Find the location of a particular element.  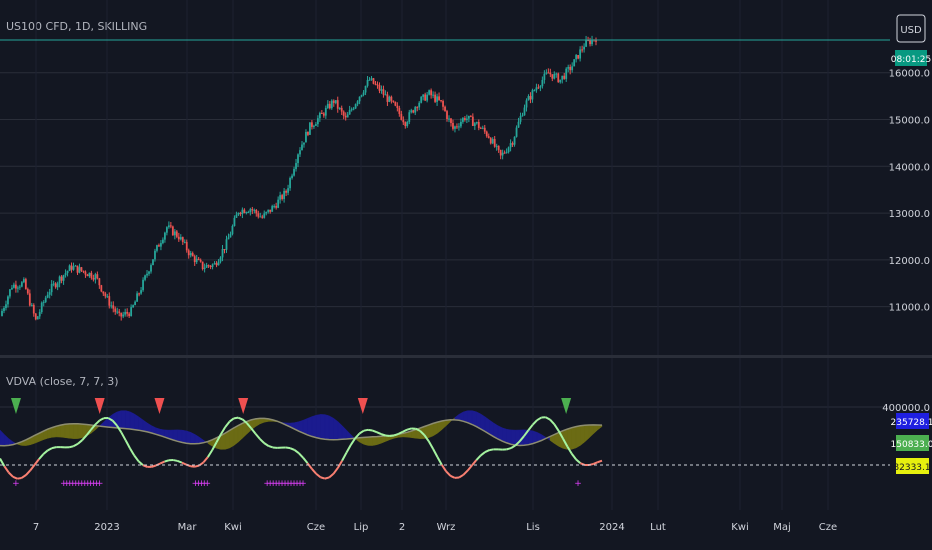

value-tag-blue is located at coordinates (912, 421).